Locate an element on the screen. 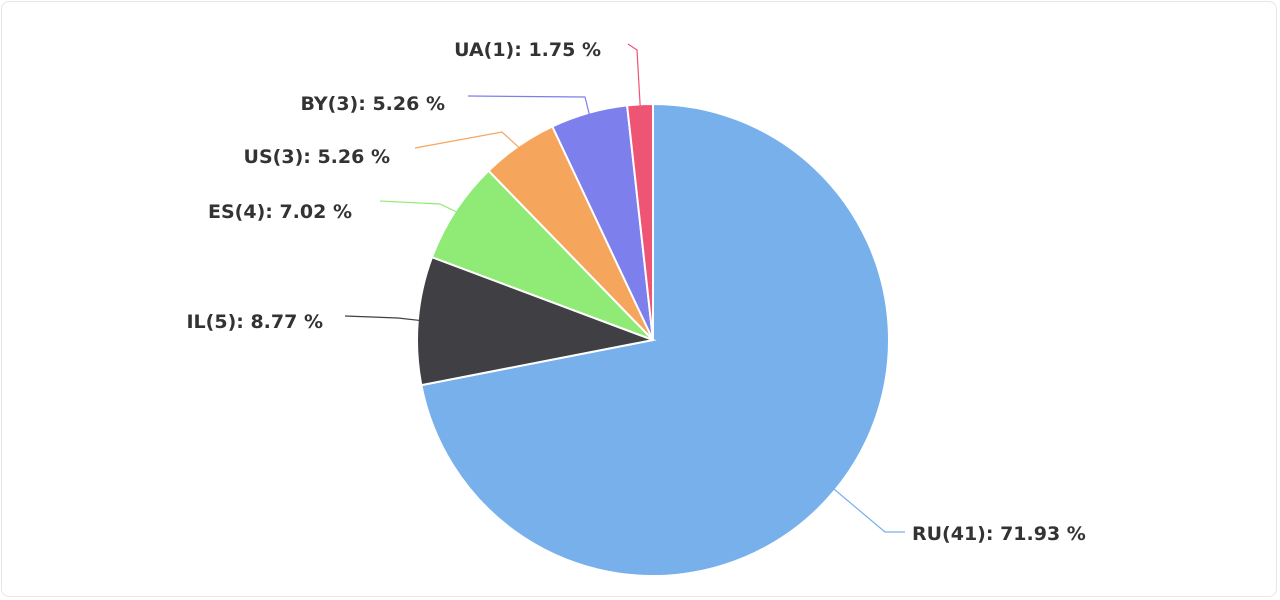  leader-line-by is located at coordinates (529, 106).